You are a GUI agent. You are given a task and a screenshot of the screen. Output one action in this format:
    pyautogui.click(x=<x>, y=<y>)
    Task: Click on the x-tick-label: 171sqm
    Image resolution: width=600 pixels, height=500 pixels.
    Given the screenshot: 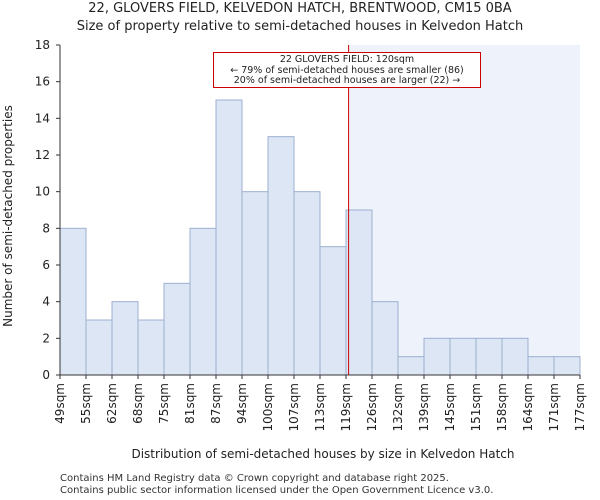 What is the action you would take?
    pyautogui.click(x=554, y=407)
    